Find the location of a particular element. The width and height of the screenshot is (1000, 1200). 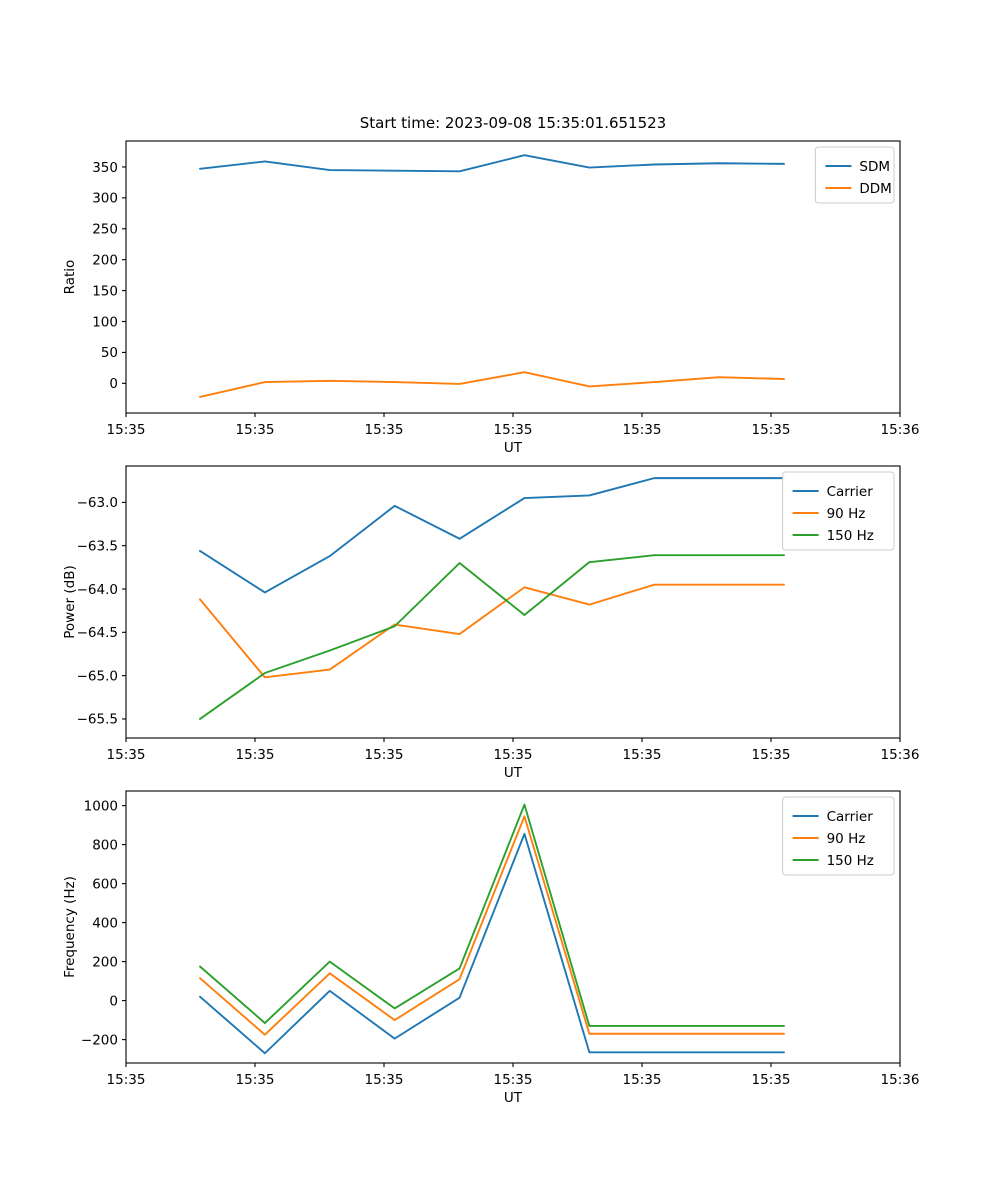

power-plot-ytick-label: −63.5 is located at coordinates (97, 546).